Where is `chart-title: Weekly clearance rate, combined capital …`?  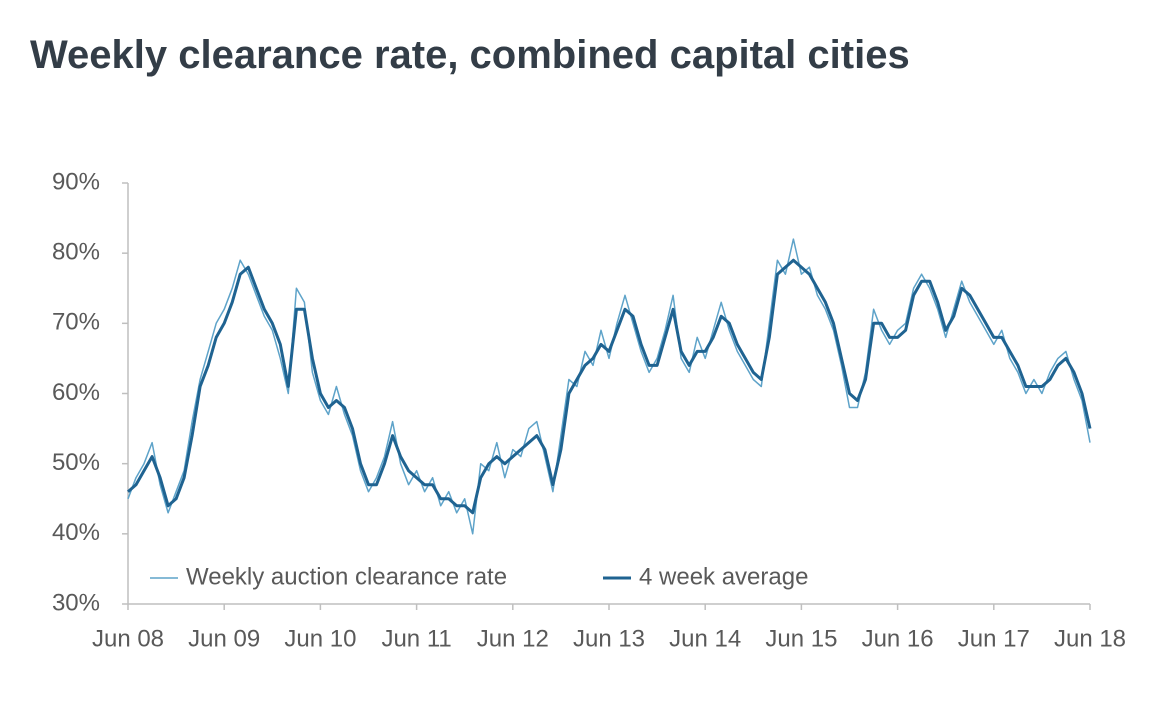
chart-title: Weekly clearance rate, combined capital … is located at coordinates (470, 55).